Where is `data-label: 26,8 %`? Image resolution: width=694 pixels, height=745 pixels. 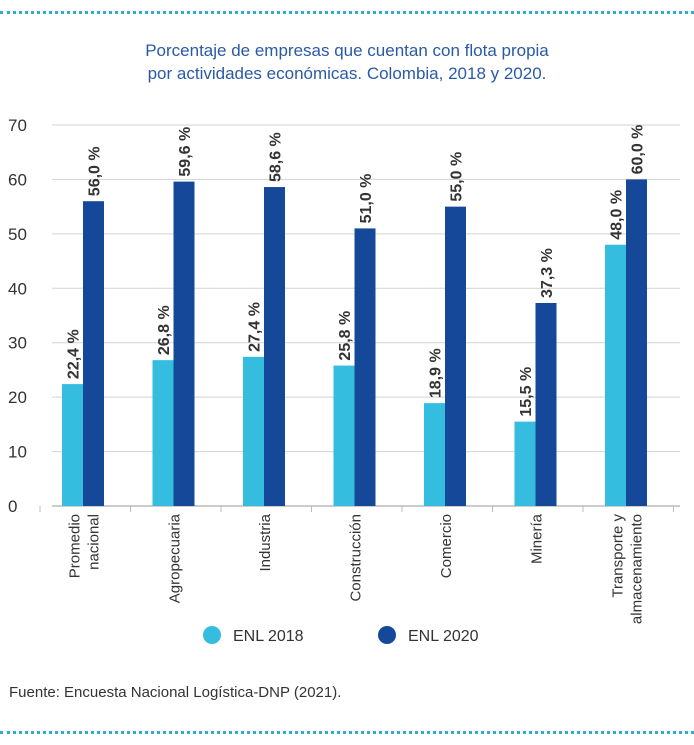
data-label: 26,8 % is located at coordinates (164, 330).